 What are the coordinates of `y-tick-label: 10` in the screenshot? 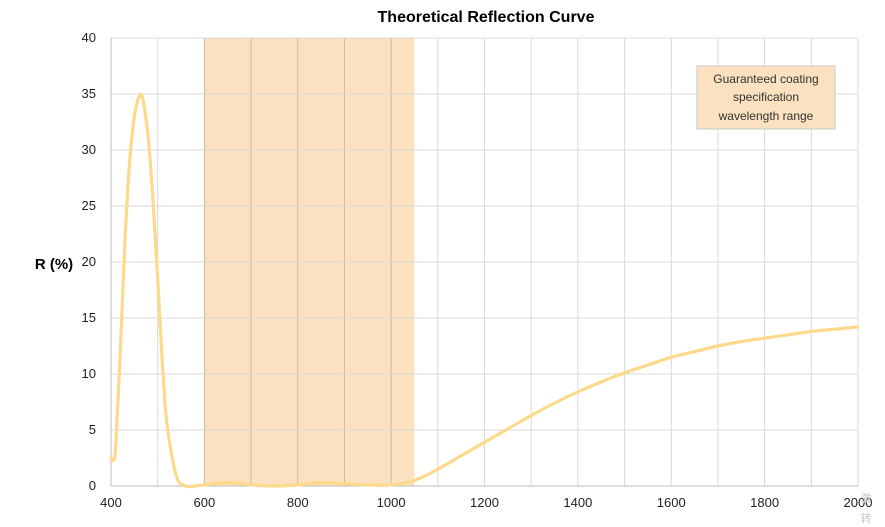 It's located at (89, 373).